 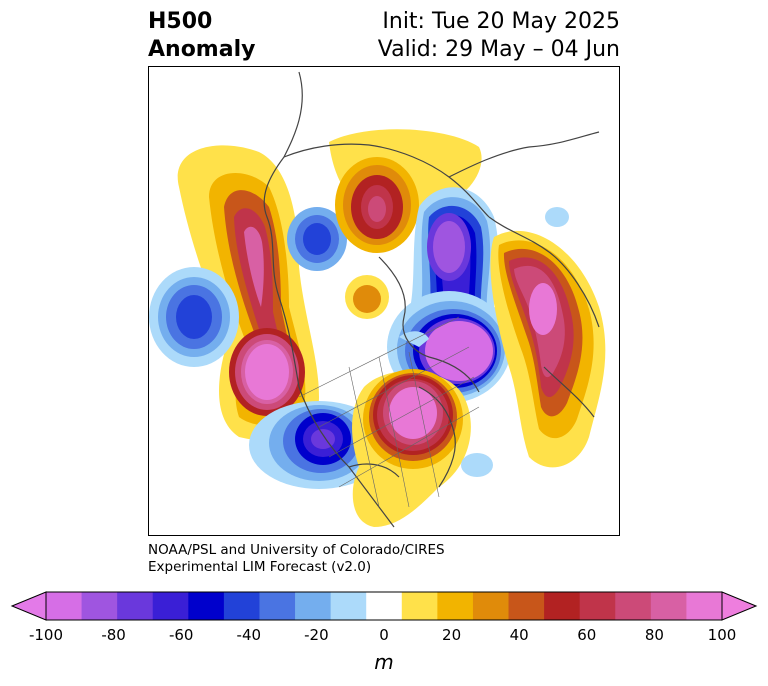 I want to click on colorbar-tick-label: 40, so click(x=519, y=635).